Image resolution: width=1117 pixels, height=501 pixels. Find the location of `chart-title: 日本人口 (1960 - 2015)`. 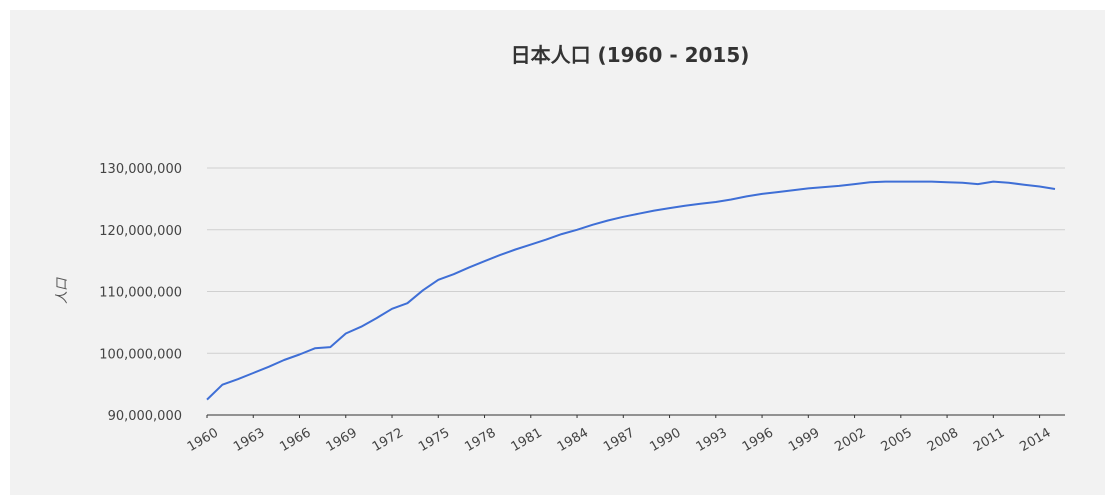

chart-title: 日本人口 (1960 - 2015) is located at coordinates (630, 55).